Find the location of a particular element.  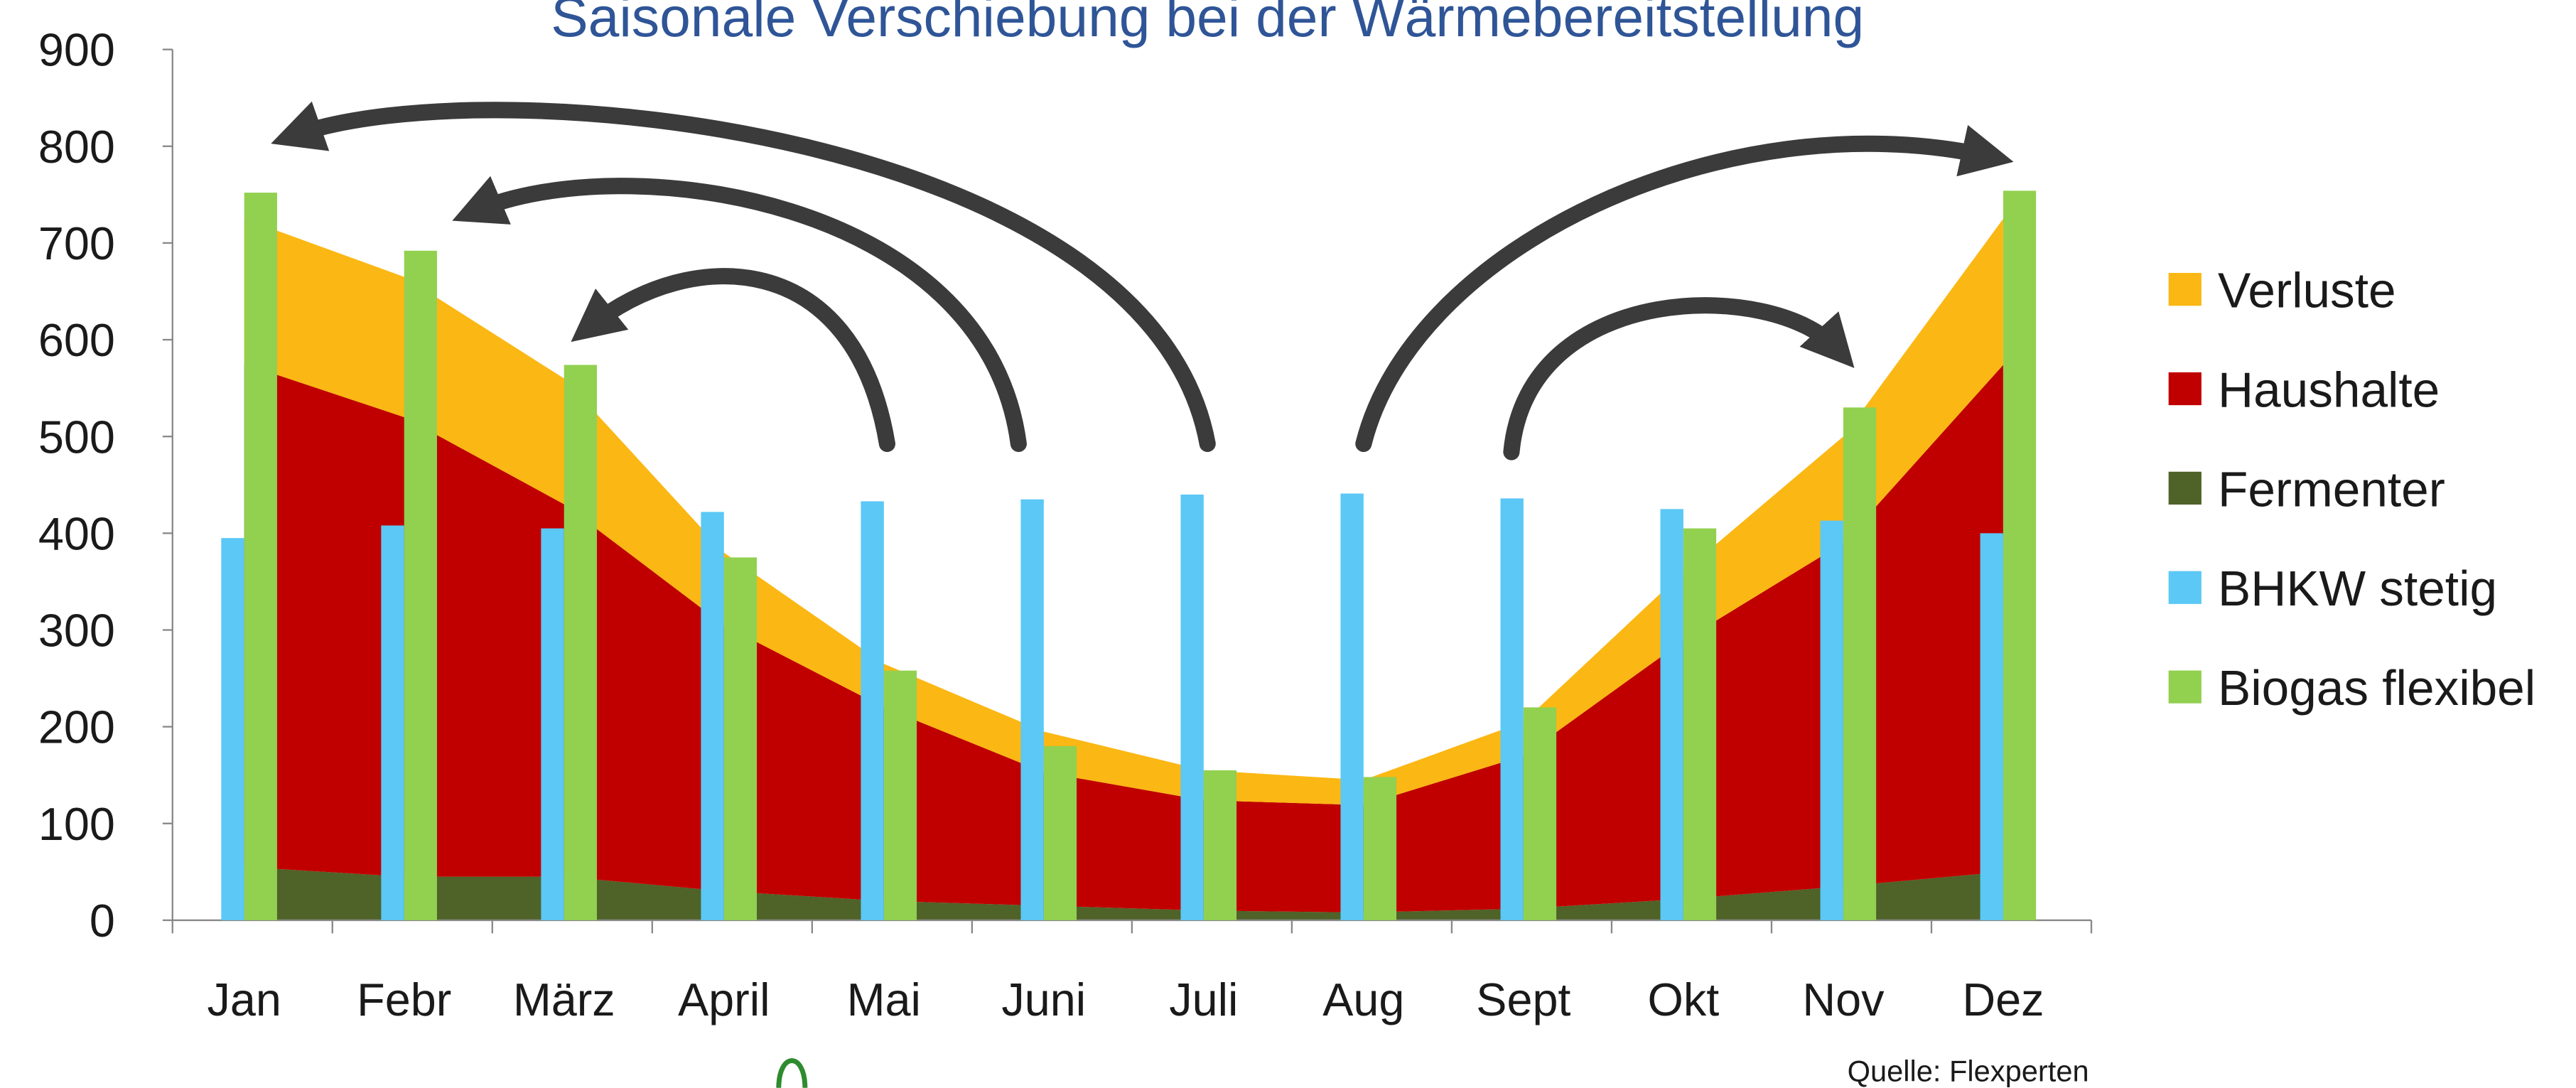

legend-label: Verluste is located at coordinates (2307, 291).